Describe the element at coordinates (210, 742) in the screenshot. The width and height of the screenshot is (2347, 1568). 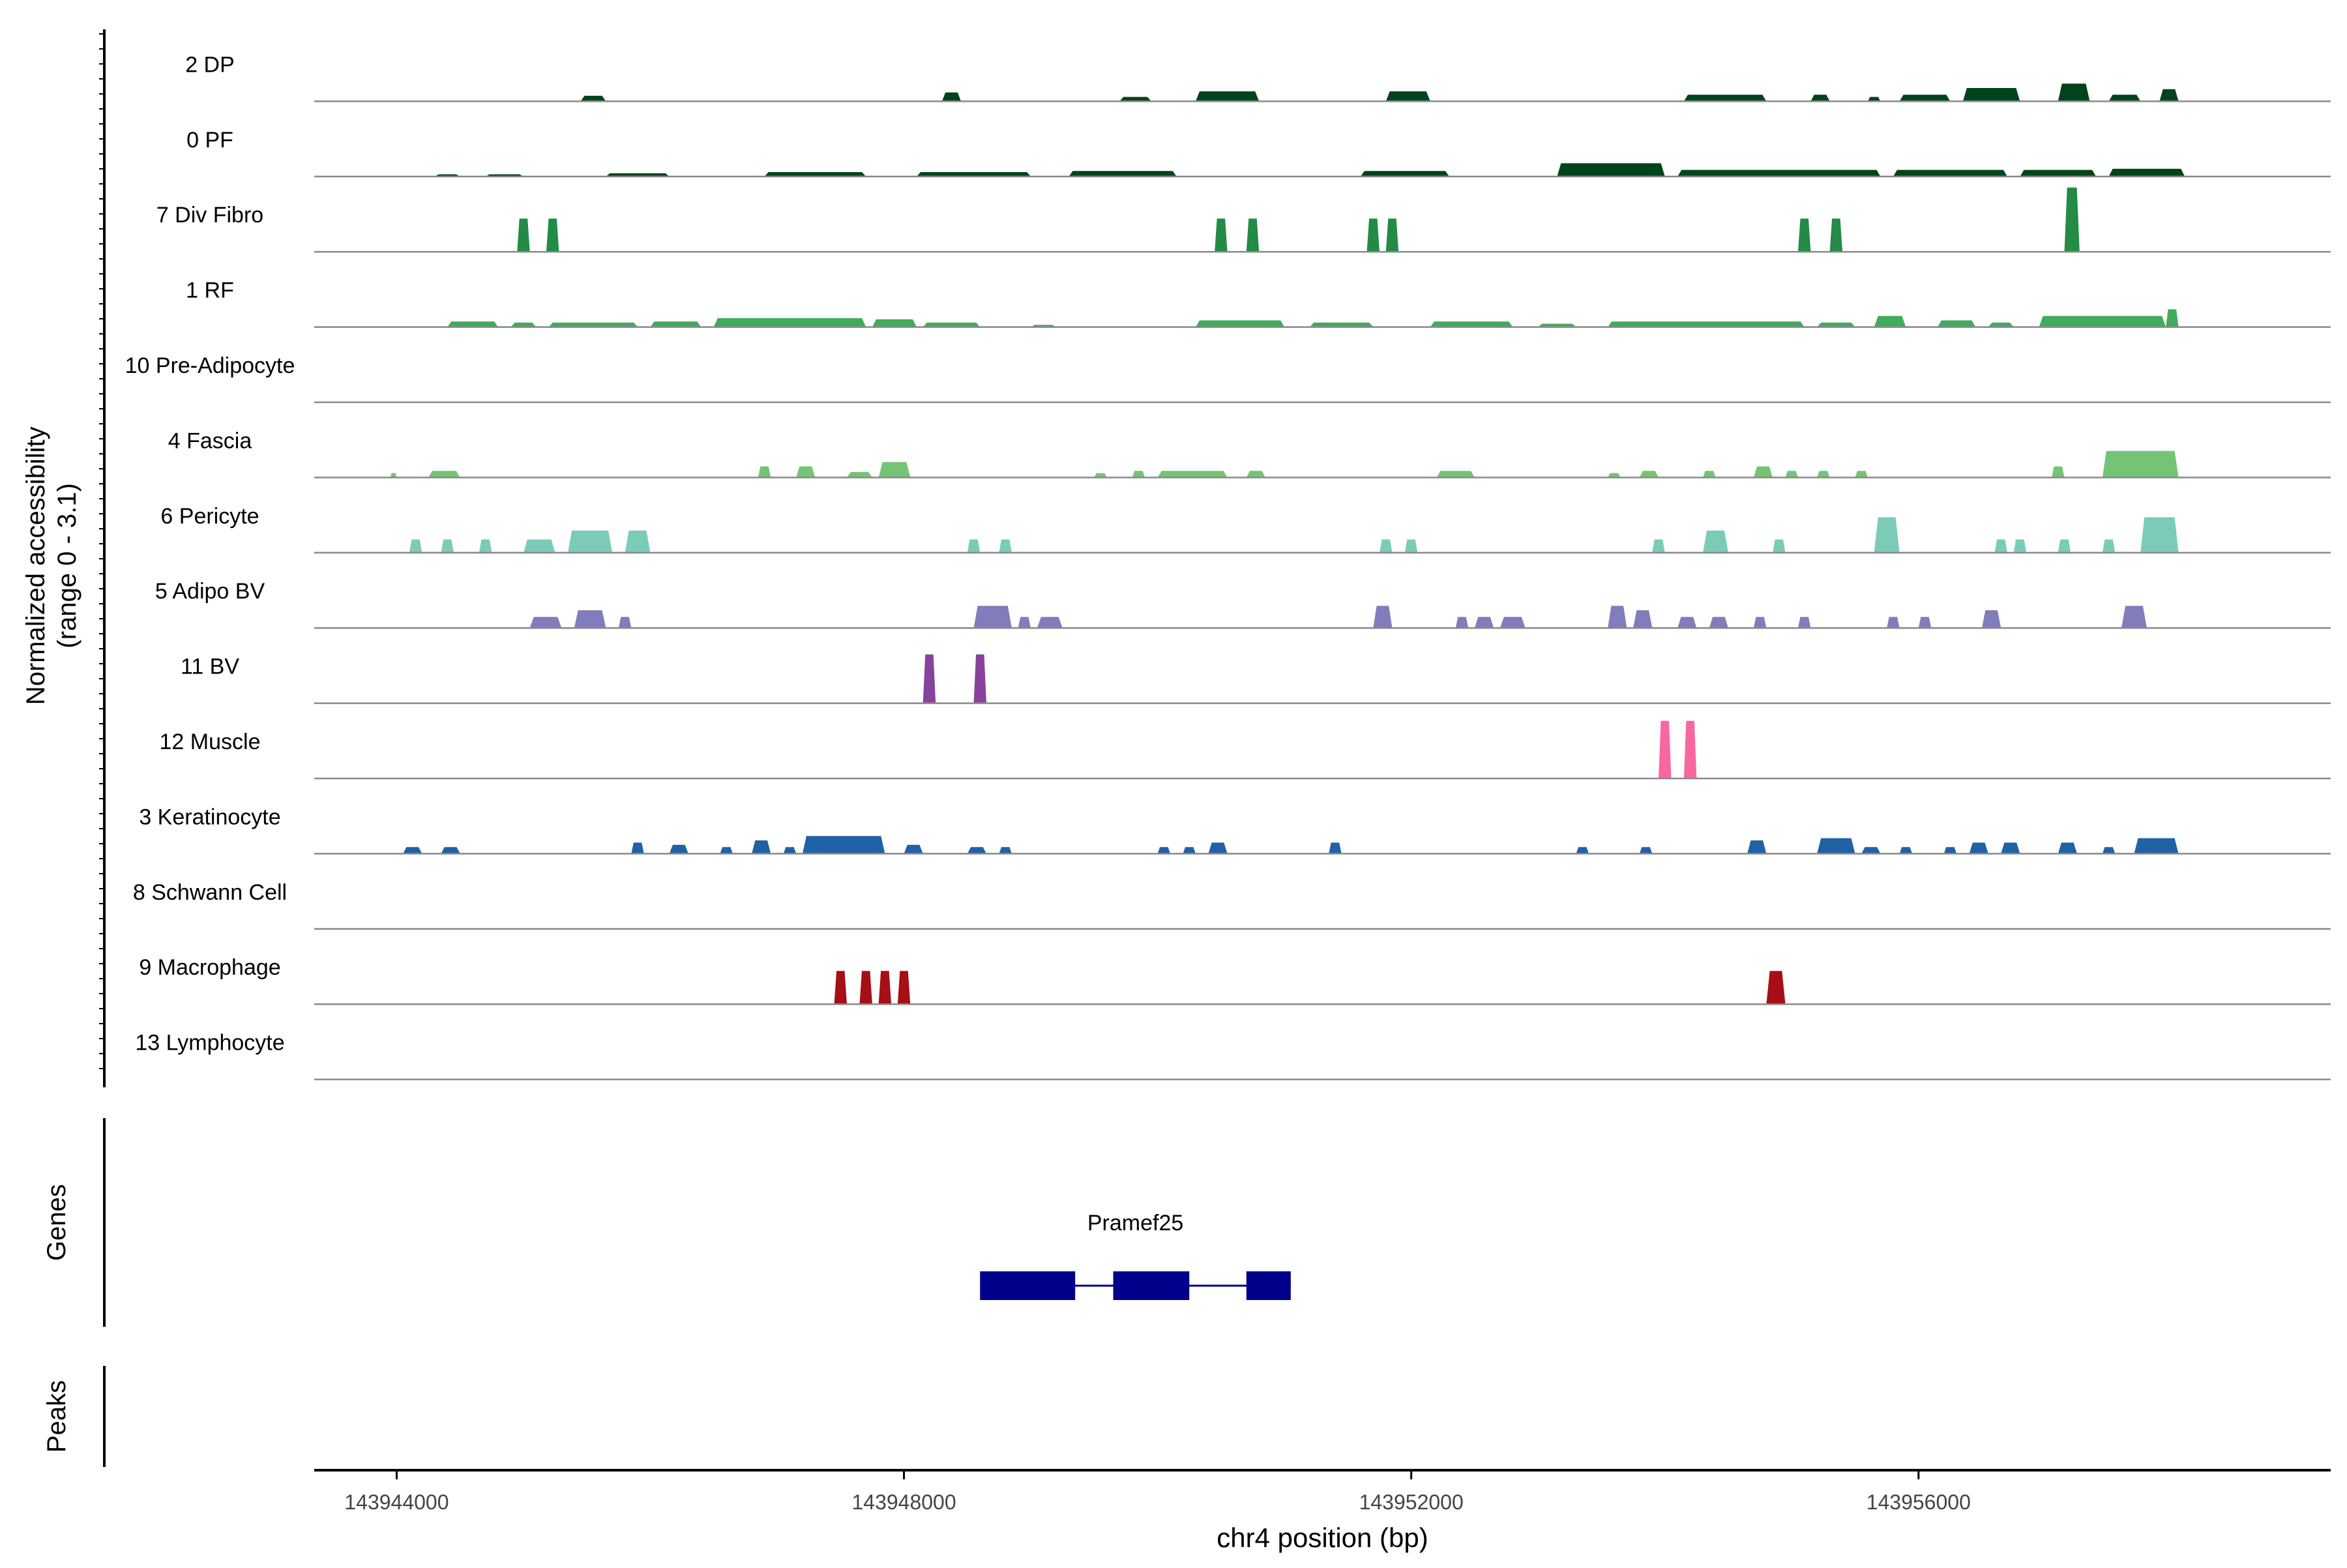
I see `track-label: 12 Muscle` at that location.